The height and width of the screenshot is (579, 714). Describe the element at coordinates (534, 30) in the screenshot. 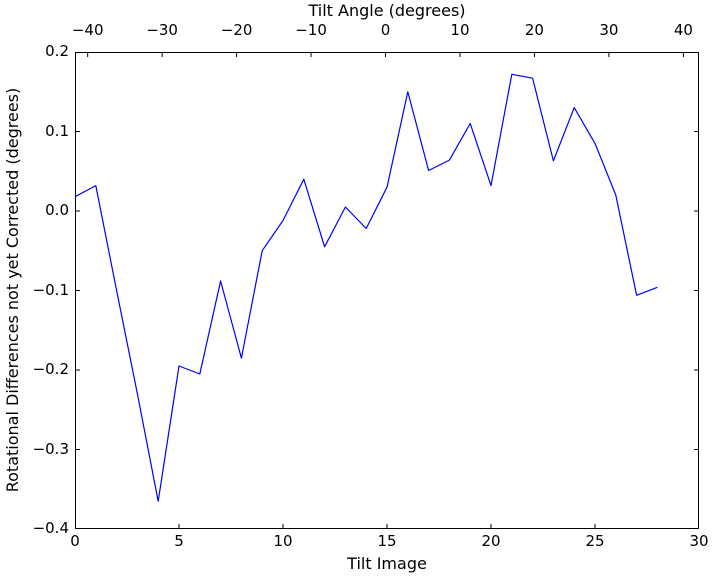

I see `top-tick-label: 20` at that location.